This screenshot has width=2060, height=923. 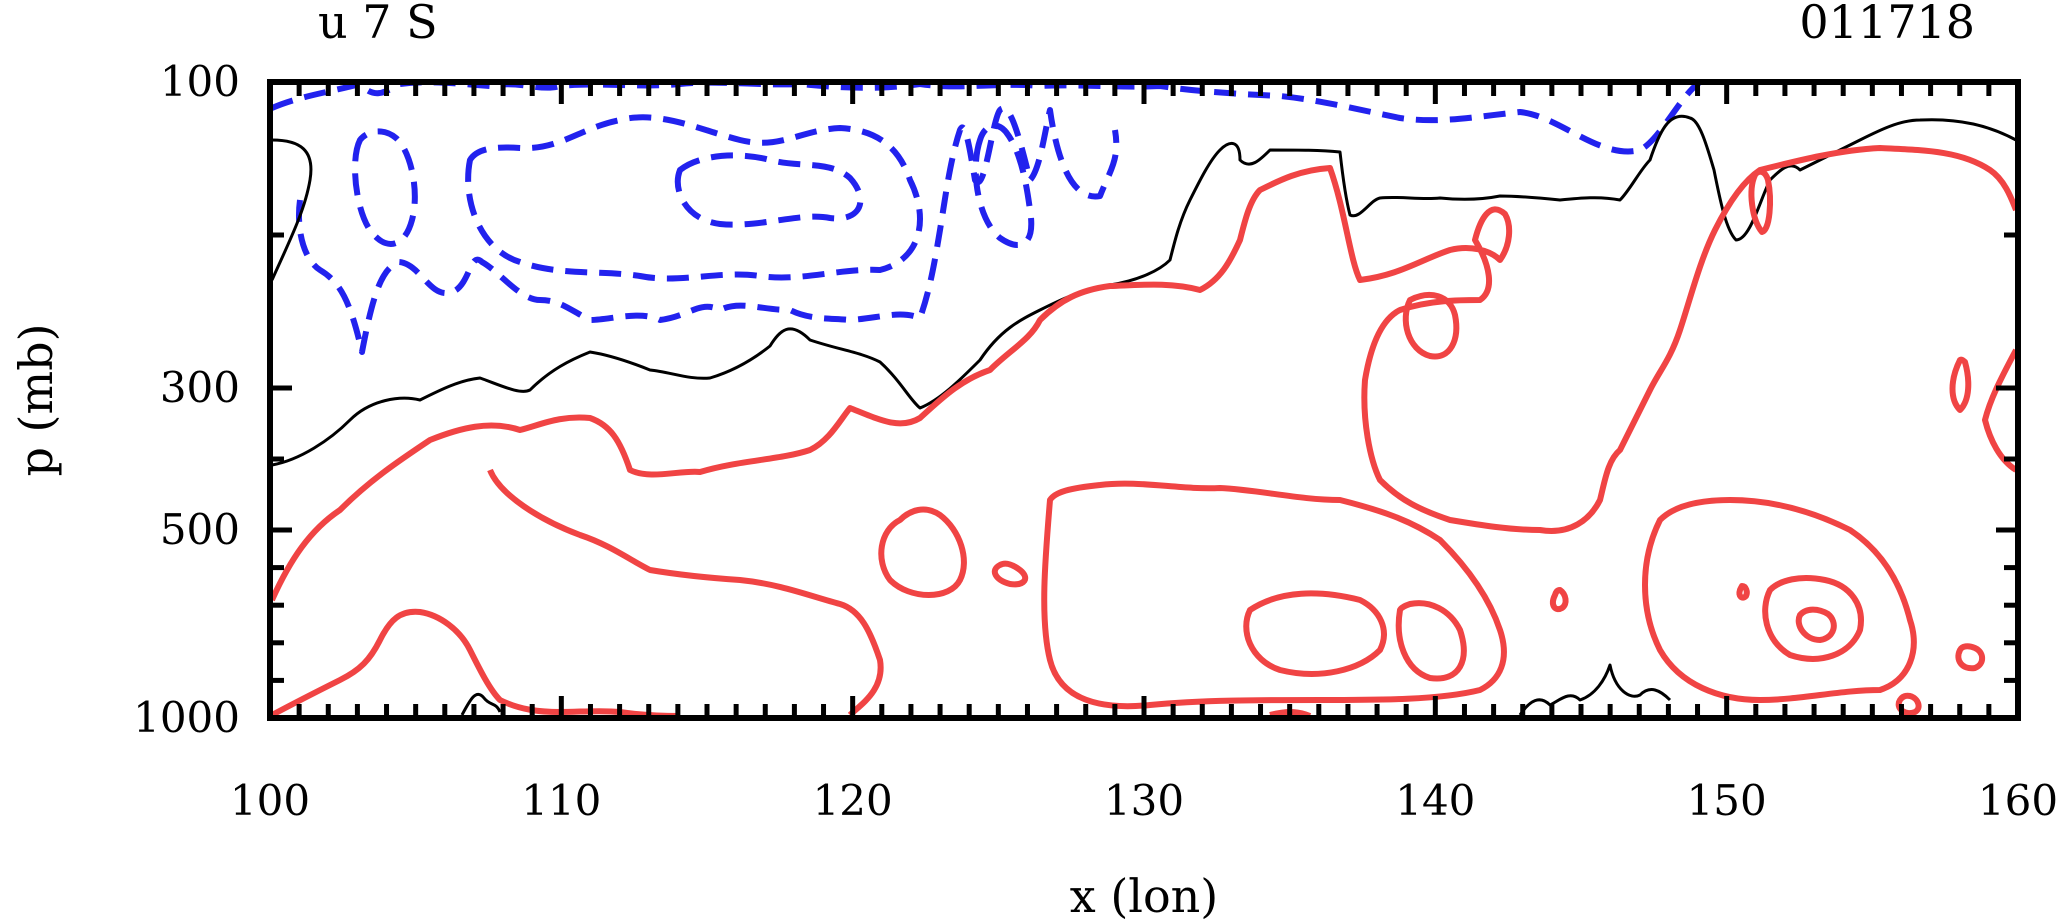 What do you see at coordinates (1010, 574) in the screenshot?
I see `positive-contour-ring-b` at bounding box center [1010, 574].